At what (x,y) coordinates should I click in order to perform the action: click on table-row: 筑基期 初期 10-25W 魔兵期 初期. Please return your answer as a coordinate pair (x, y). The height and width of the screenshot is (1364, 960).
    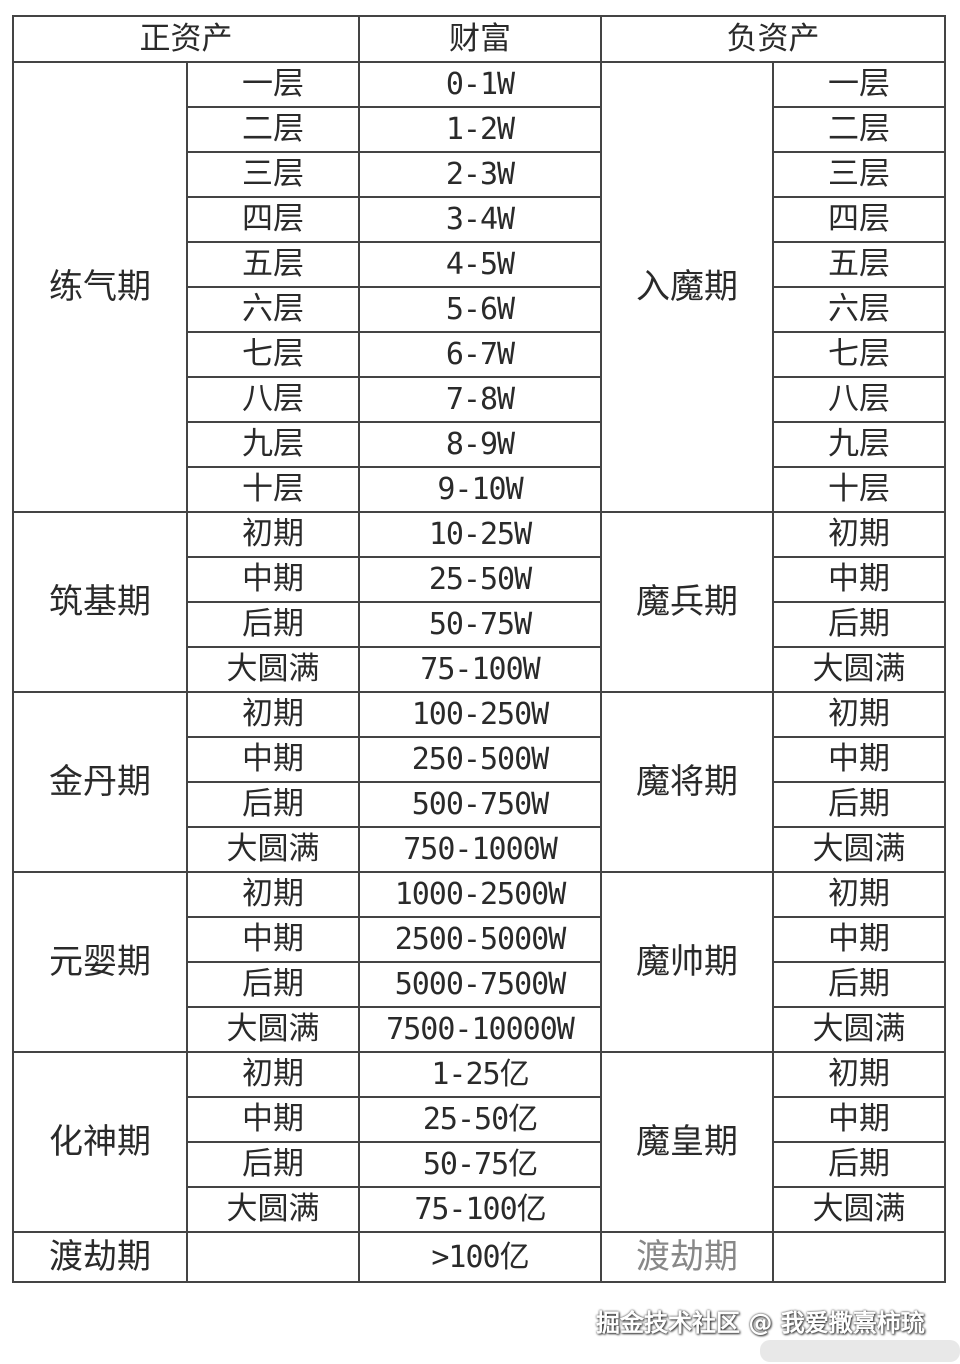
    Looking at the image, I should click on (479, 602).